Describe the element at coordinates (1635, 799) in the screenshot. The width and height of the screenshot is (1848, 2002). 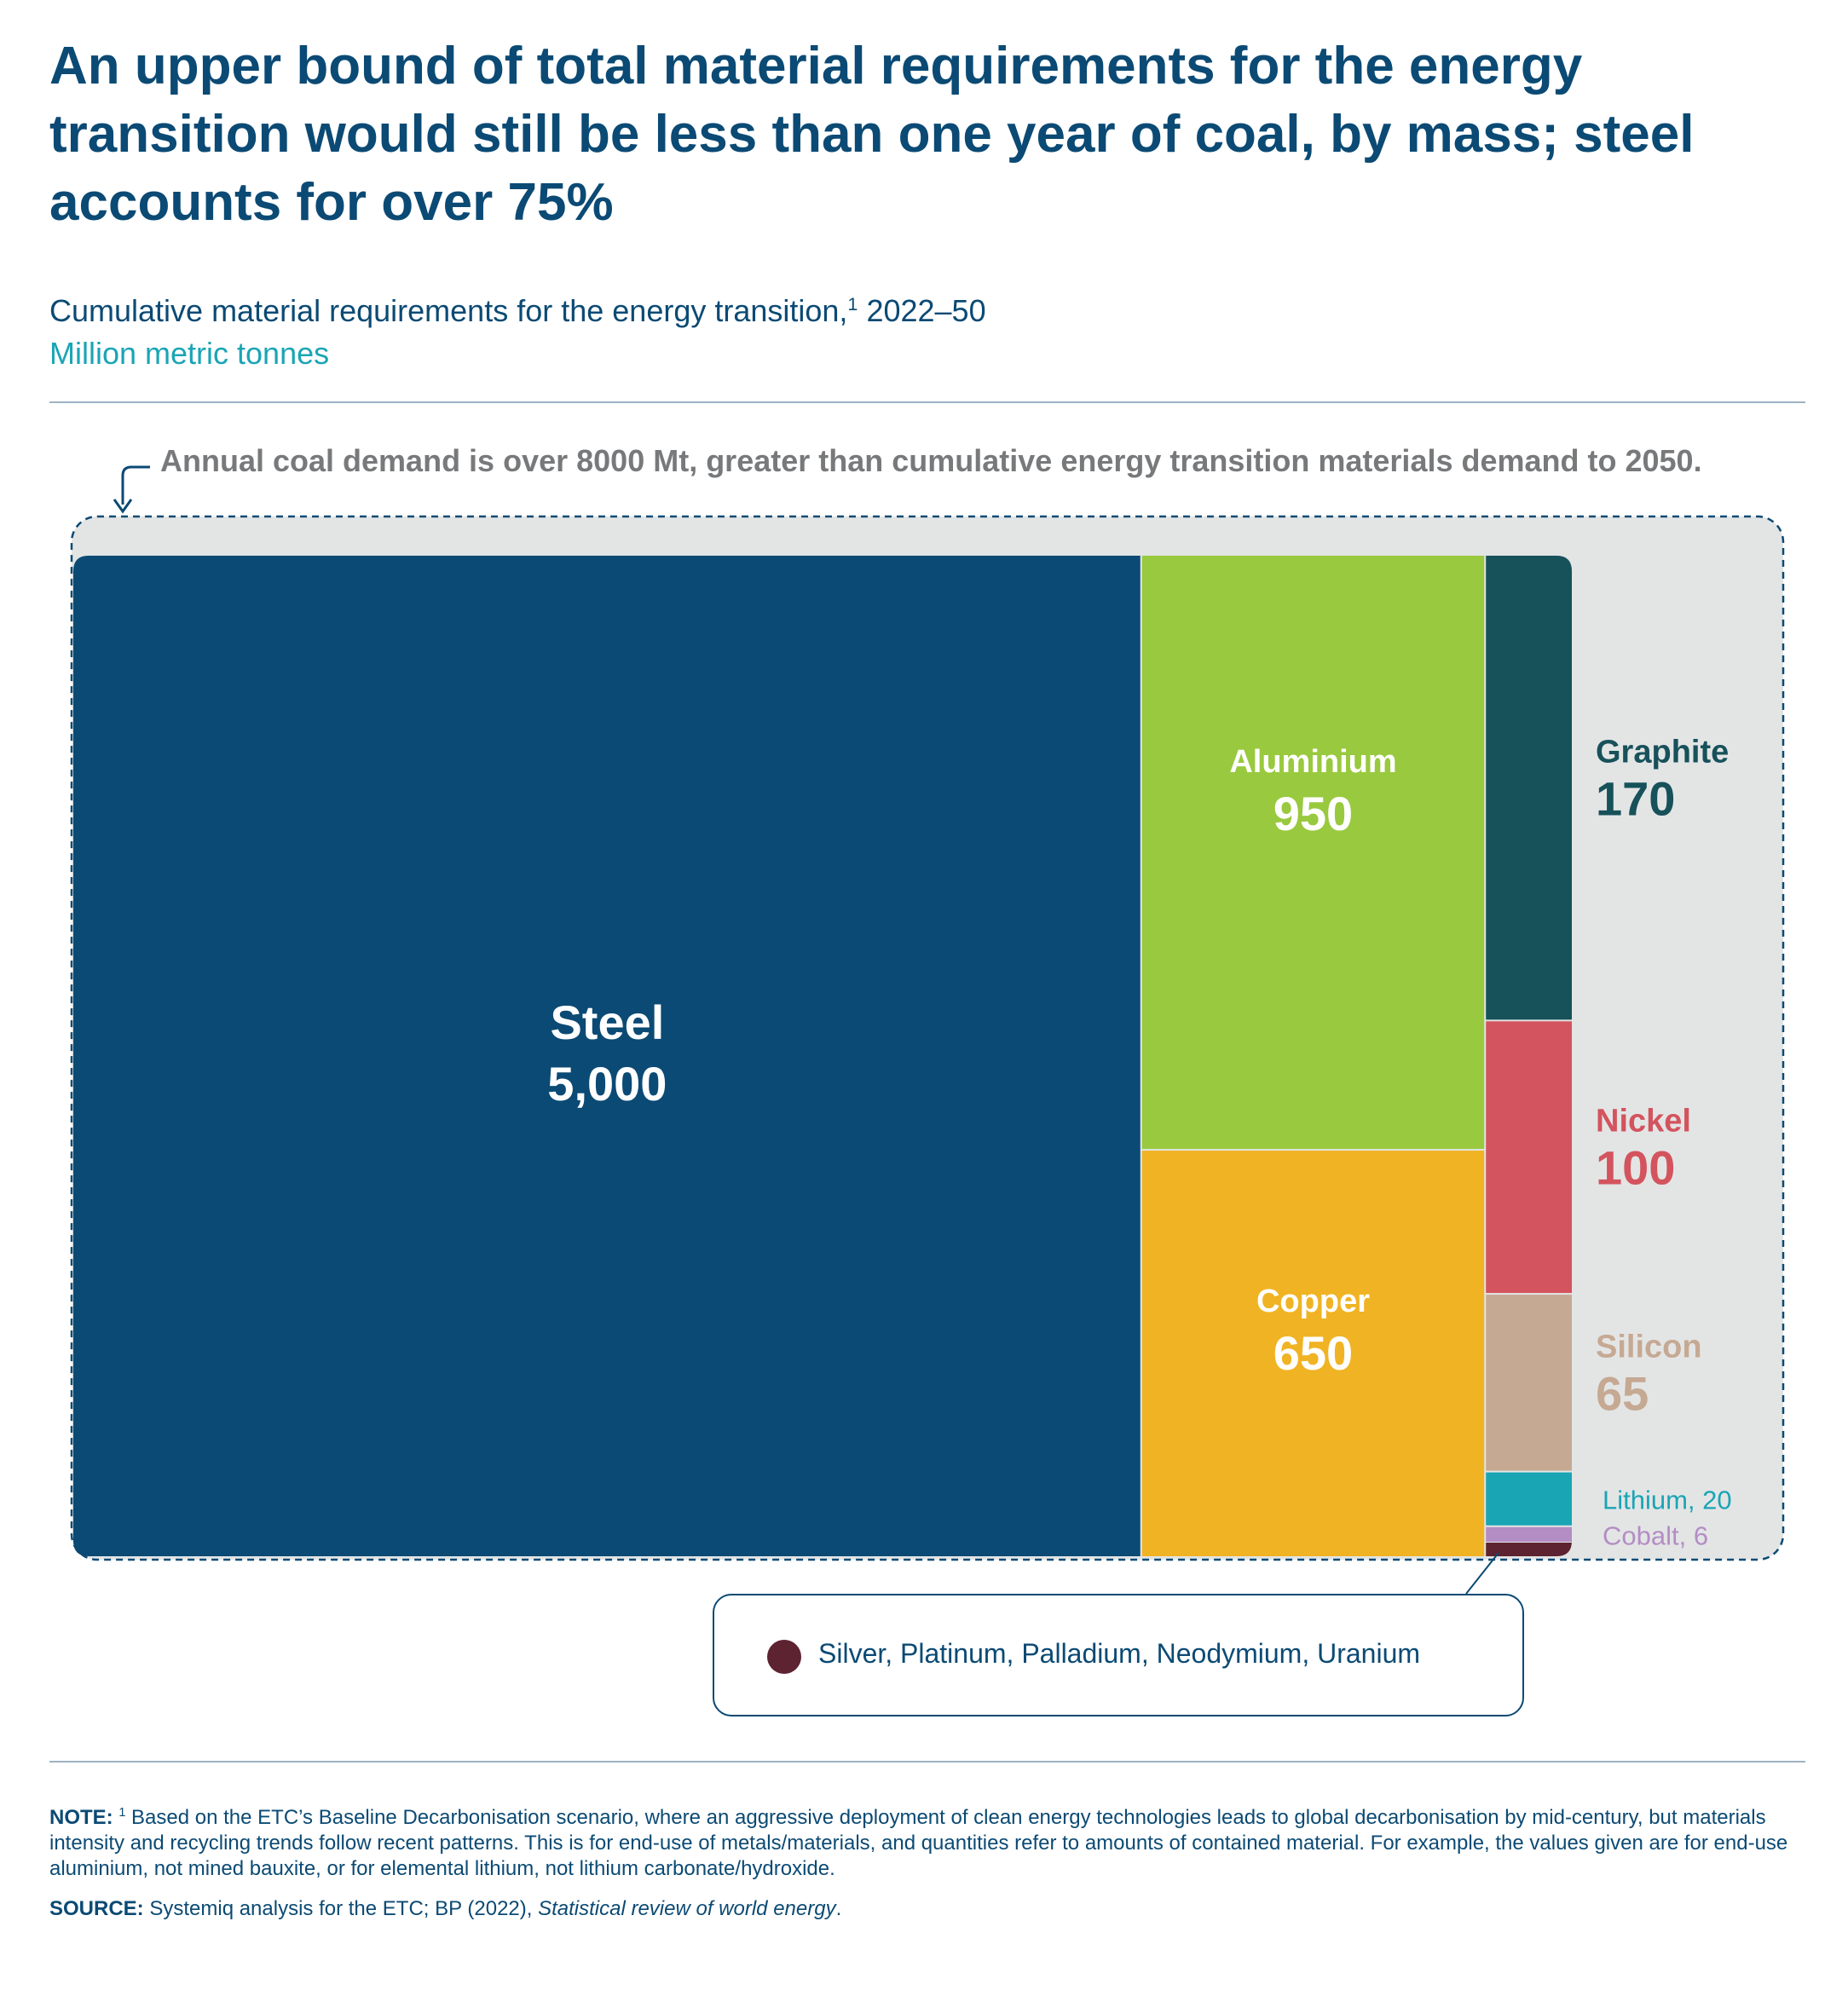
I see `label-graphite-value: 170` at that location.